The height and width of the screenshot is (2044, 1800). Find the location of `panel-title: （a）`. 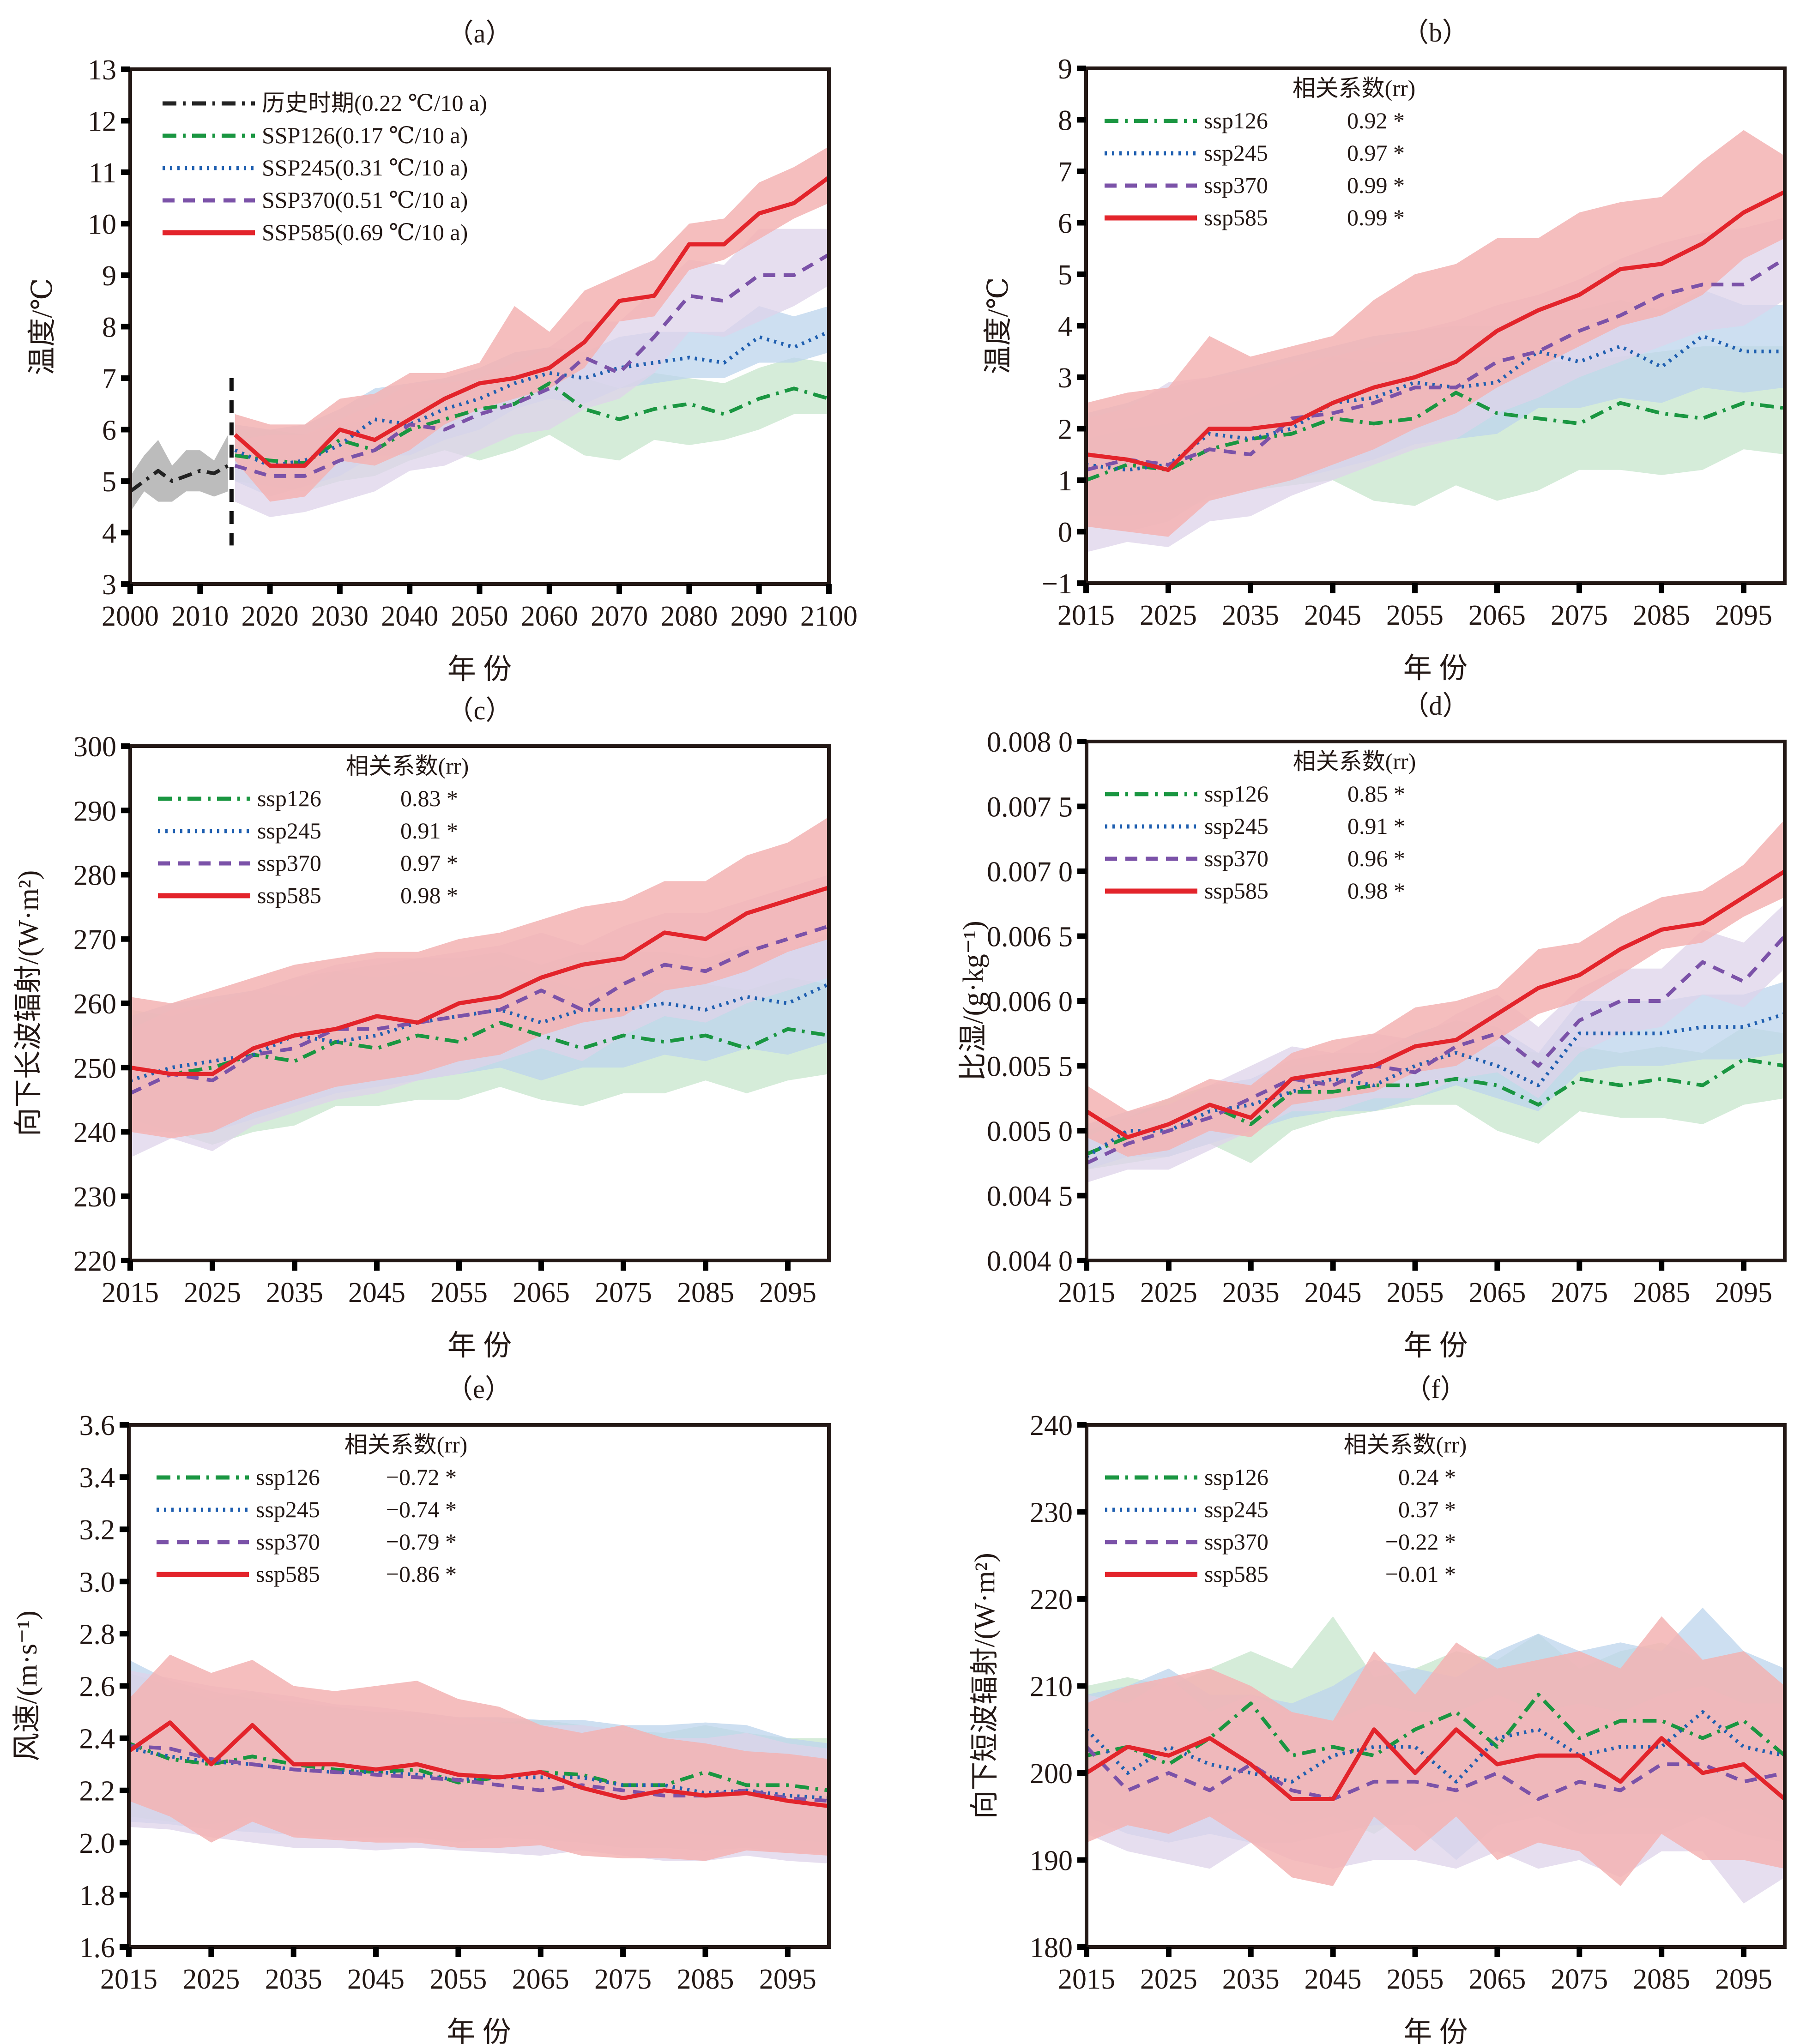

panel-title: （a） is located at coordinates (480, 33).